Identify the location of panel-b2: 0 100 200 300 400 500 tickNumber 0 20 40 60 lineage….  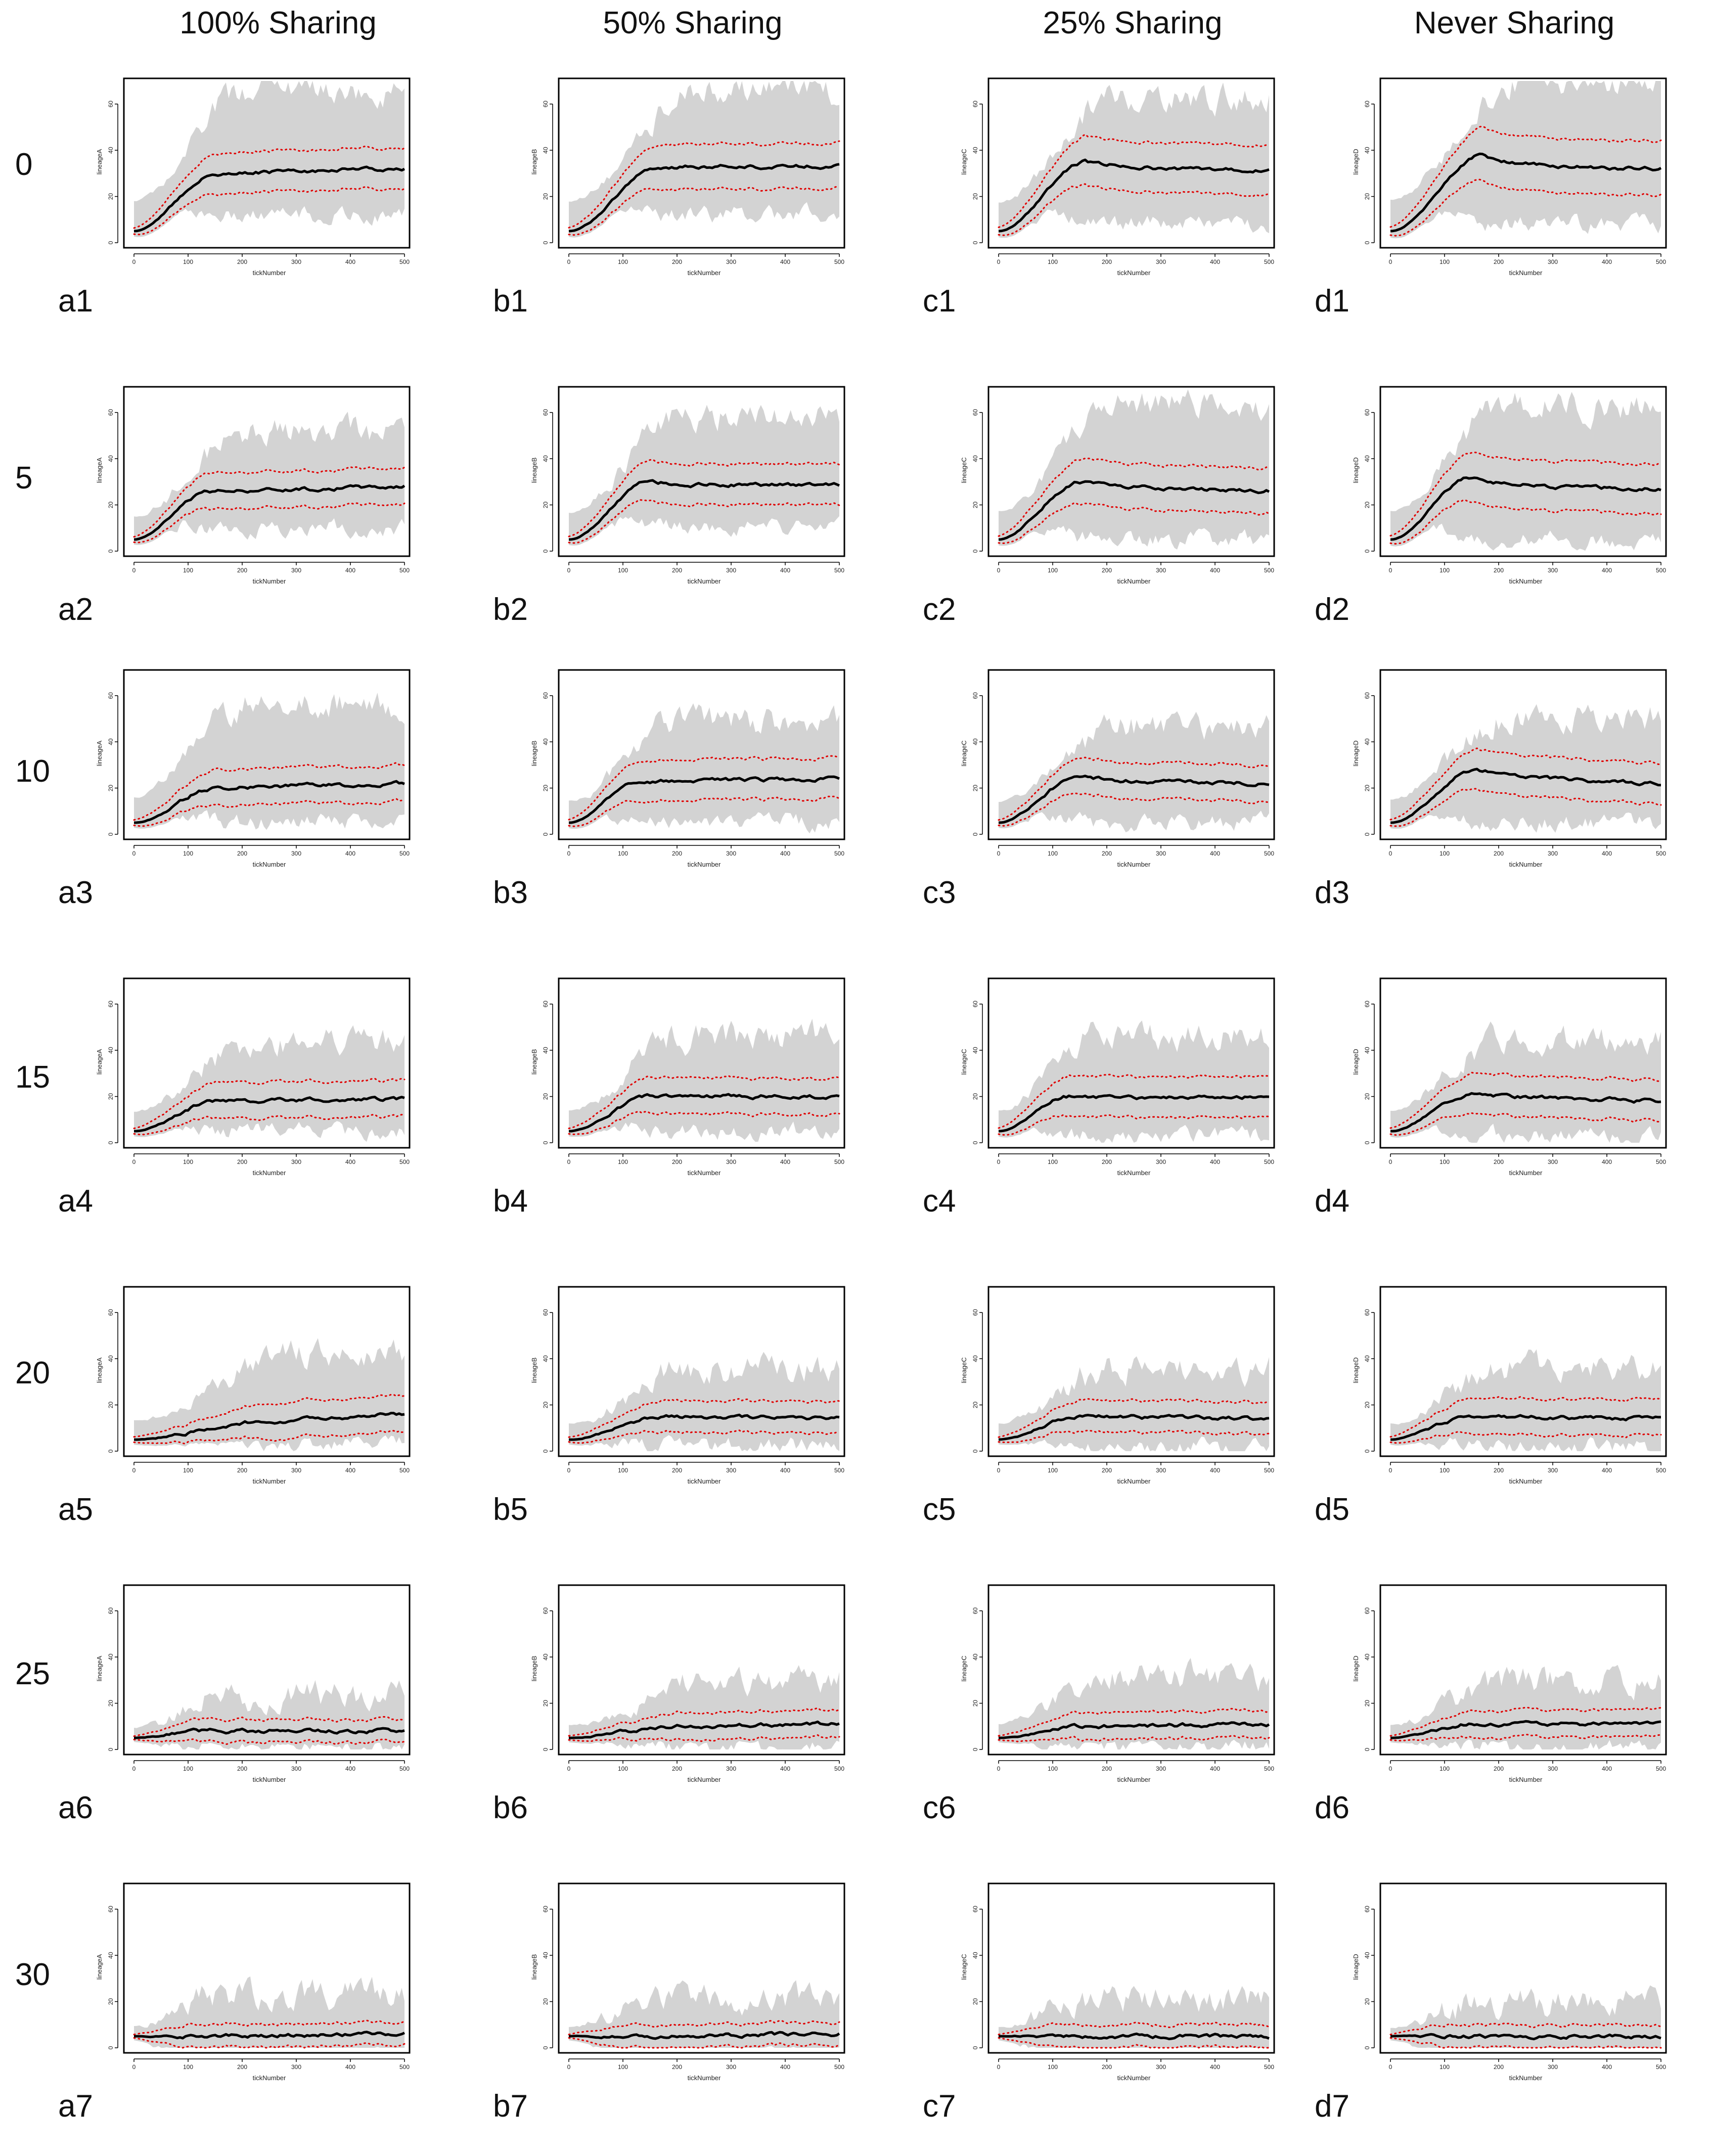
(688, 486).